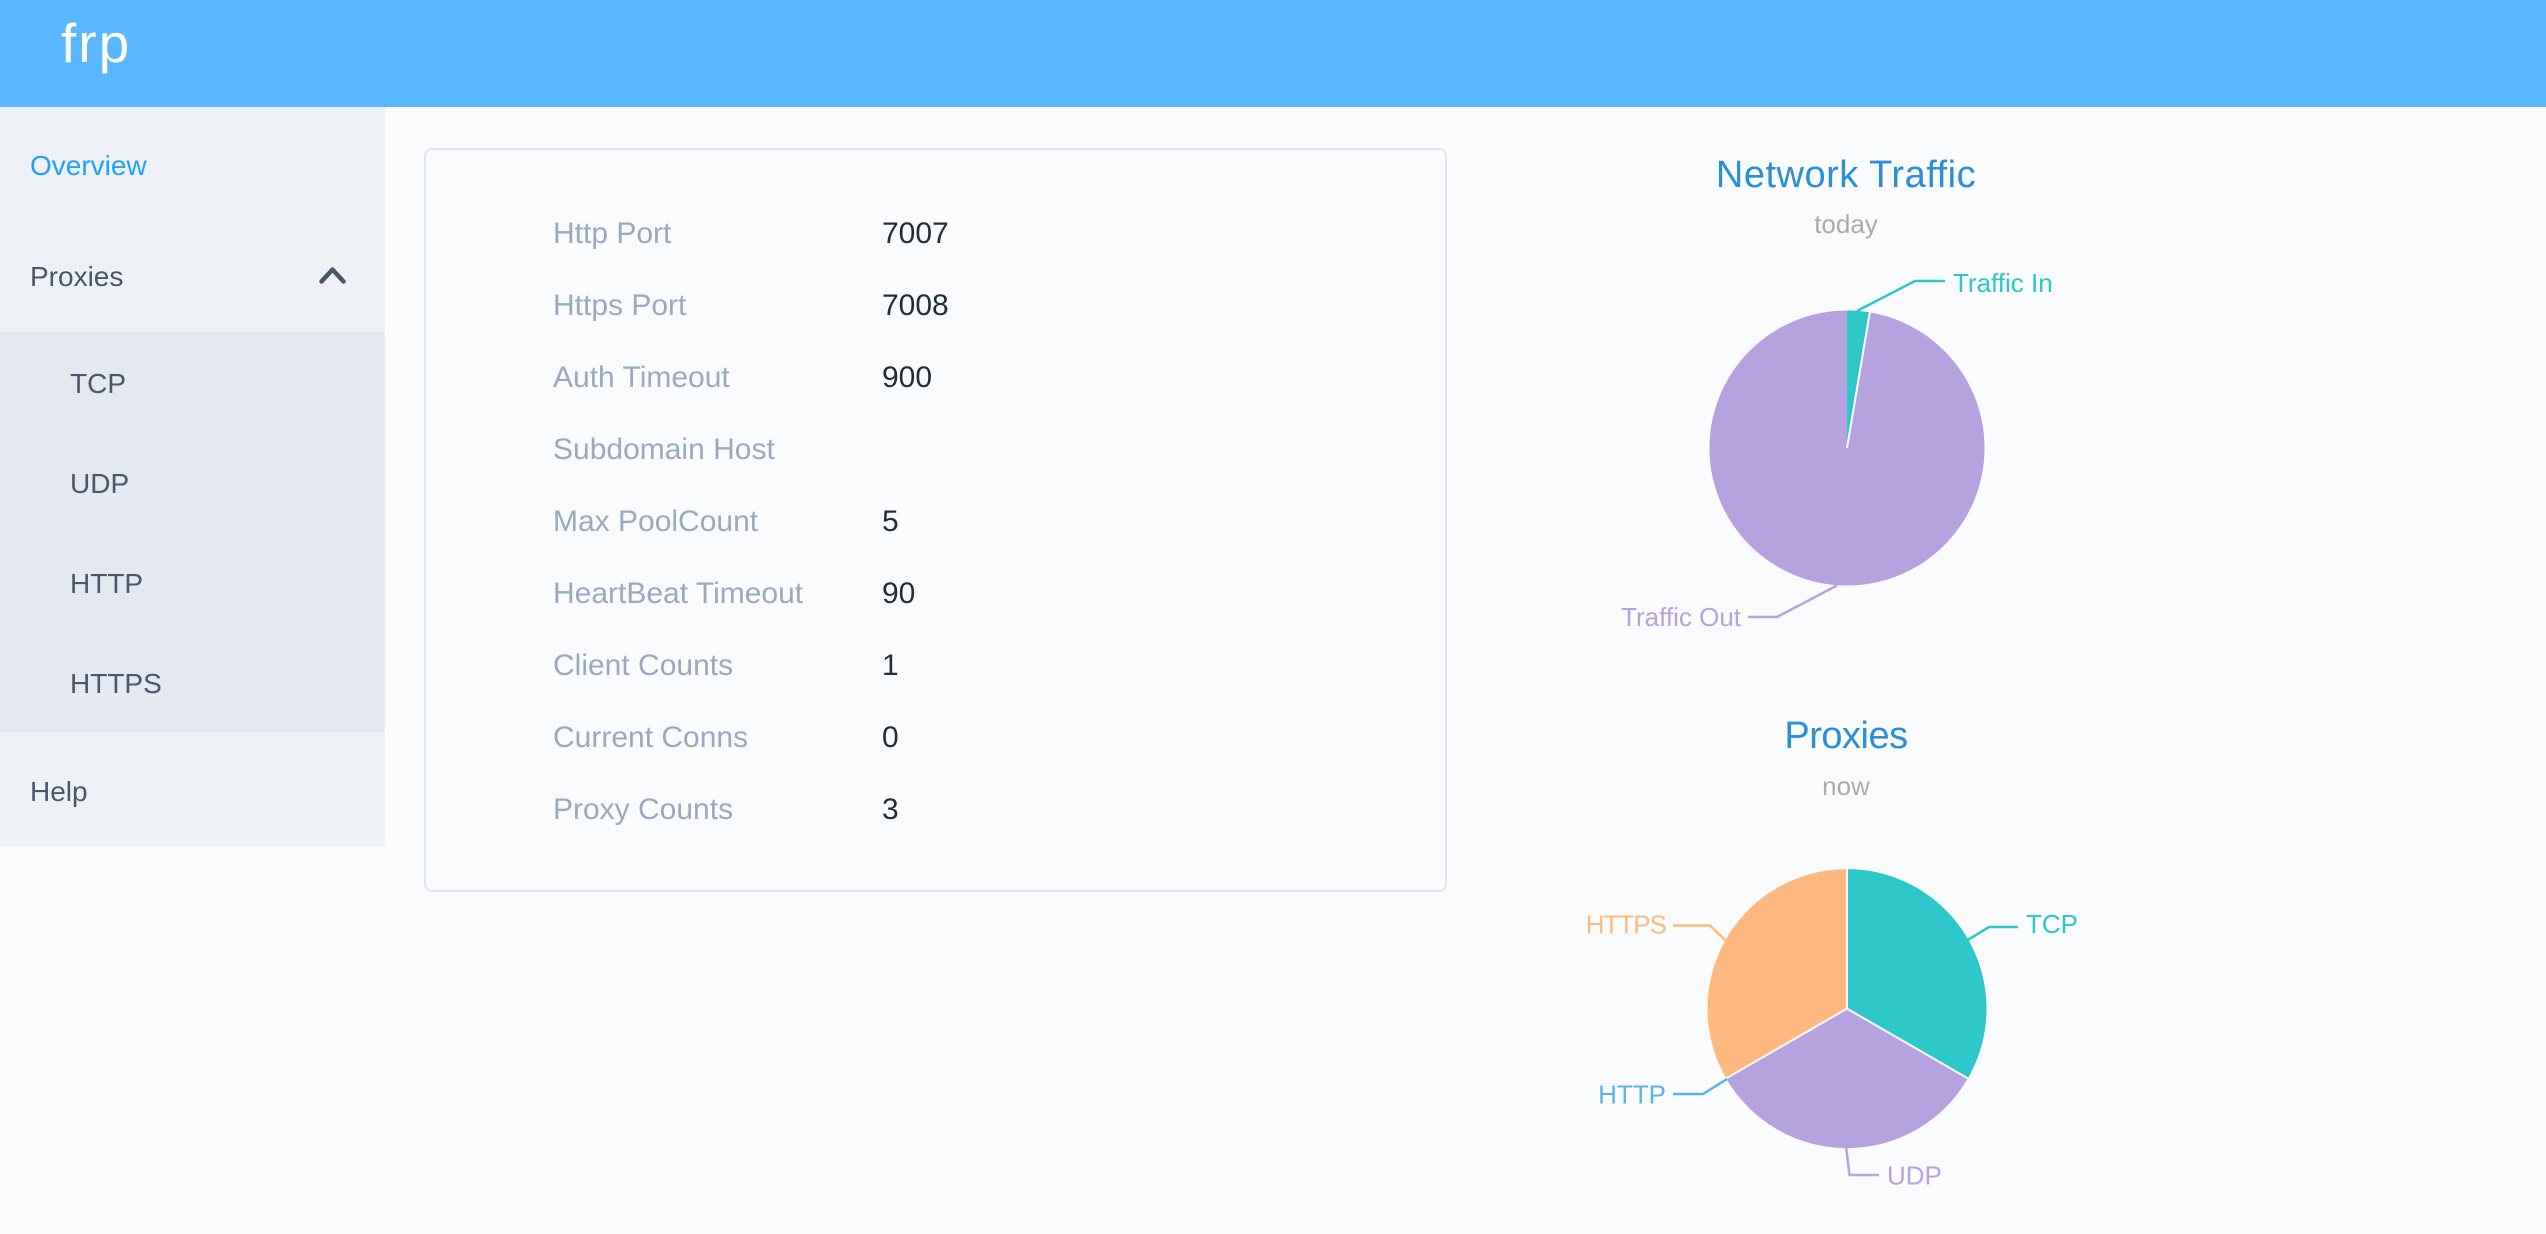 The height and width of the screenshot is (1234, 2546). I want to click on svg-text: Proxies, so click(1845, 736).